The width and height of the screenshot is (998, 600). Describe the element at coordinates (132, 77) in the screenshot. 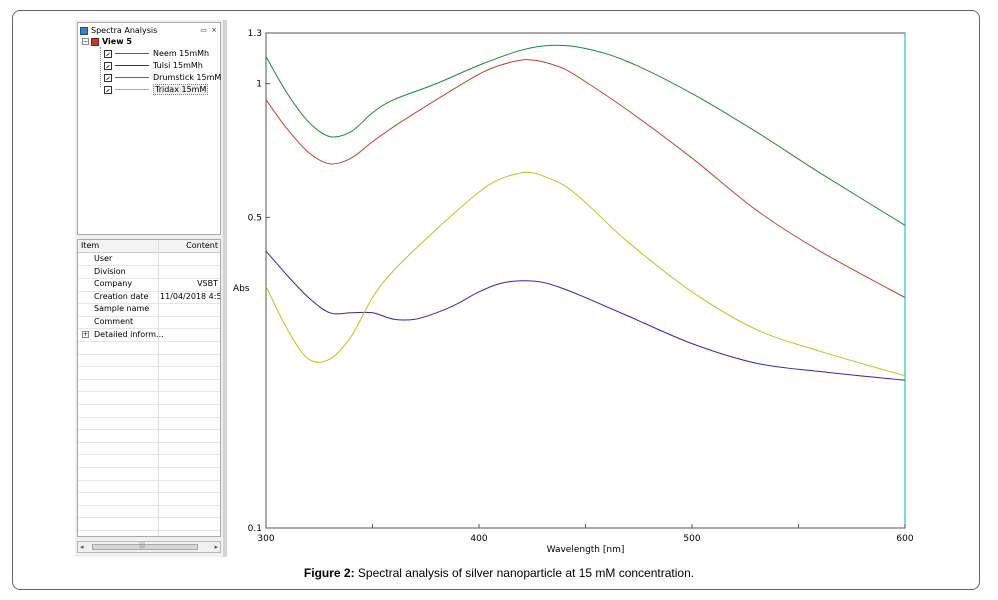

I see `legend-swatch-drumstick` at that location.